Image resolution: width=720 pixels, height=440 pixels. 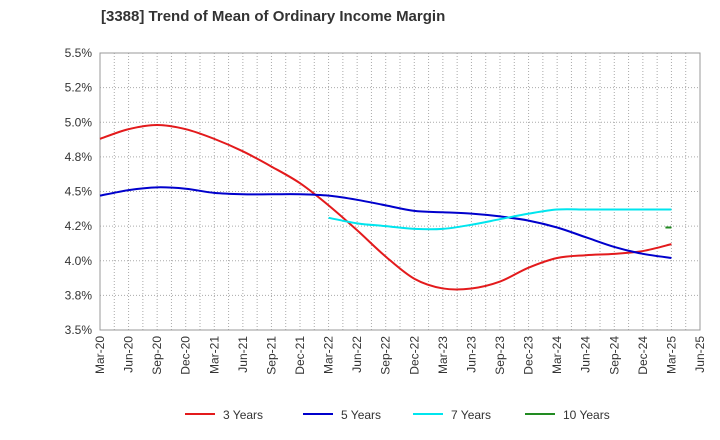 I want to click on x-tick-label: Sep-24, so click(x=614, y=355).